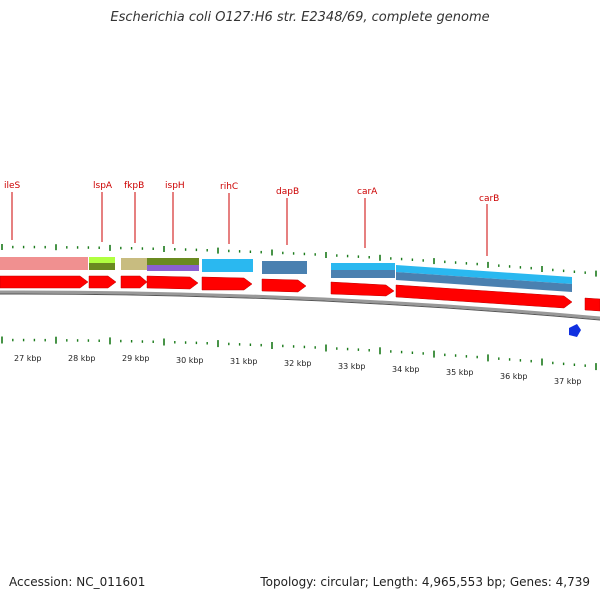 The image size is (600, 600). I want to click on feature-block-rihC, so click(227, 265).